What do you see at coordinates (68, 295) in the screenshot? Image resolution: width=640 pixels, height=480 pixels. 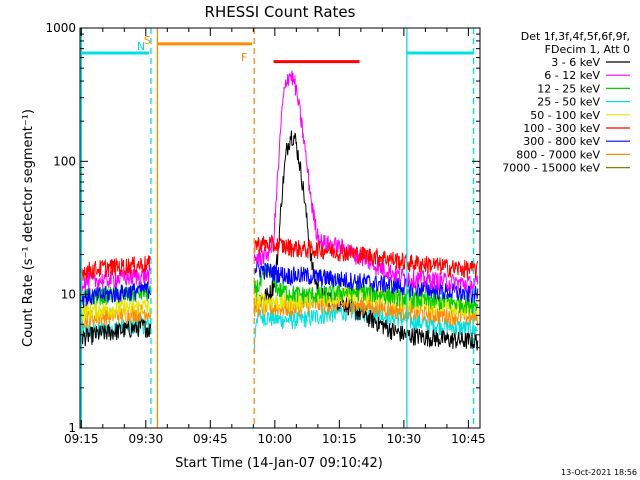 I see `y-tick-label-1: 10` at bounding box center [68, 295].